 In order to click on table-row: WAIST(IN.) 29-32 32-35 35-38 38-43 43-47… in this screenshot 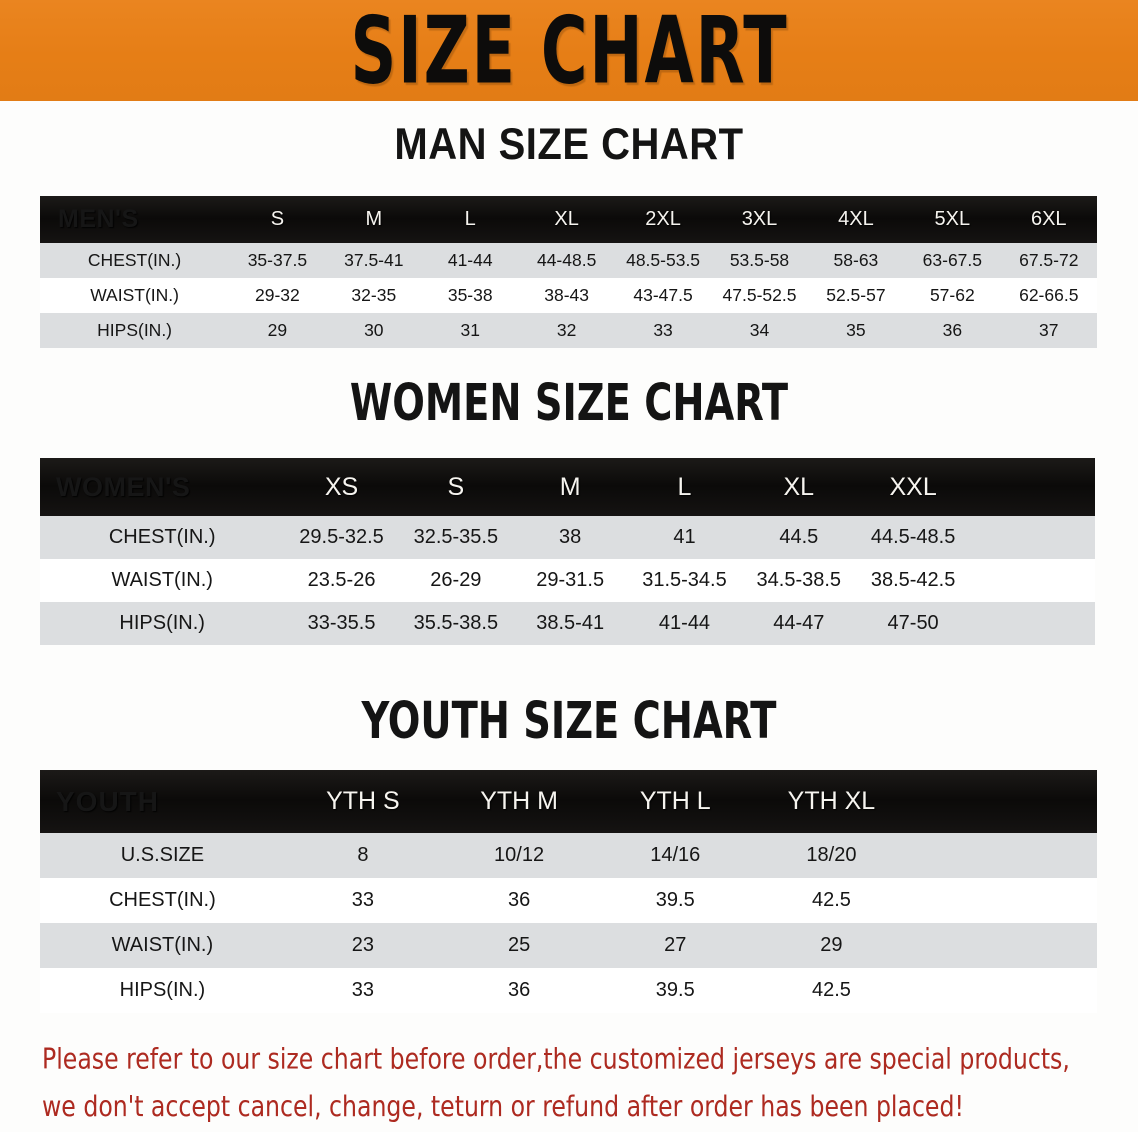, I will do `click(568, 295)`.